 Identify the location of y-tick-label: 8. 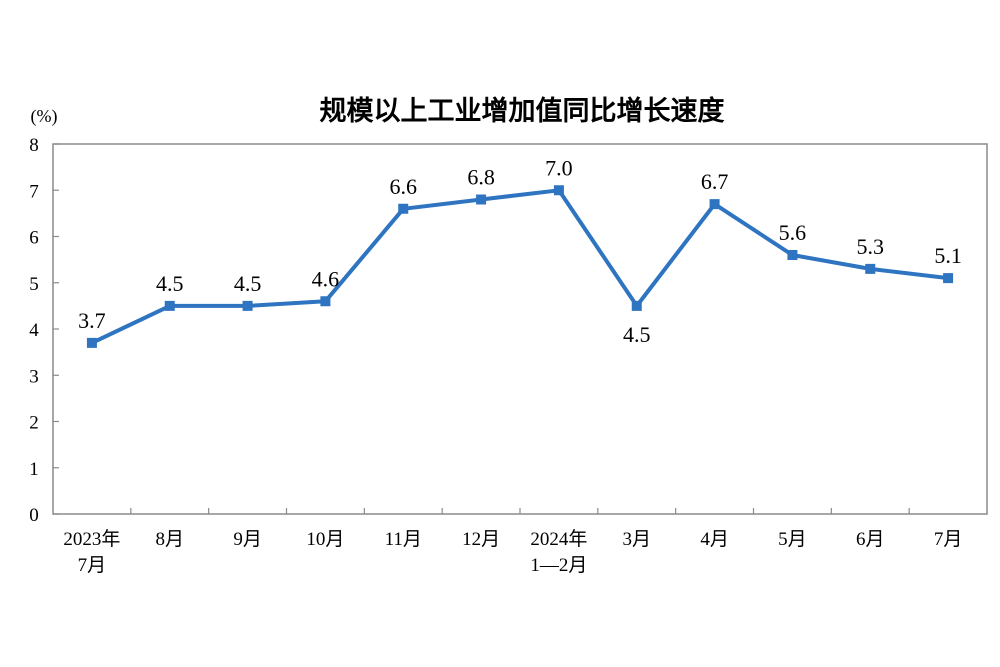
(34, 145).